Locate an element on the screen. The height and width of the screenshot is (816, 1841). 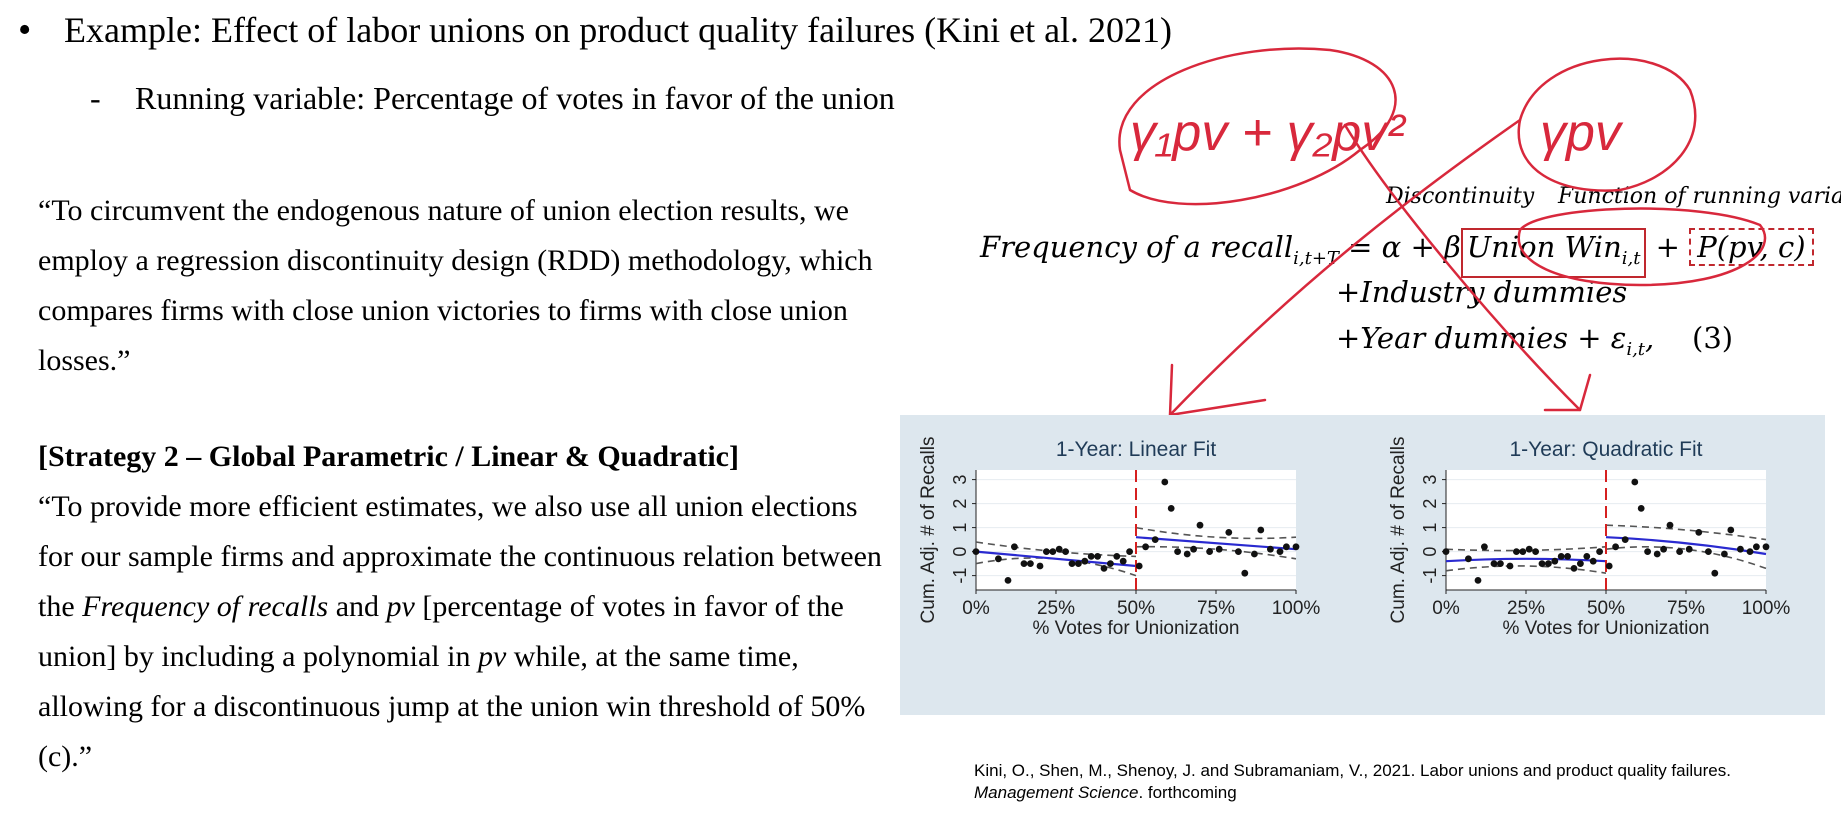
quote2-italic-pv: pv is located at coordinates (400, 606).